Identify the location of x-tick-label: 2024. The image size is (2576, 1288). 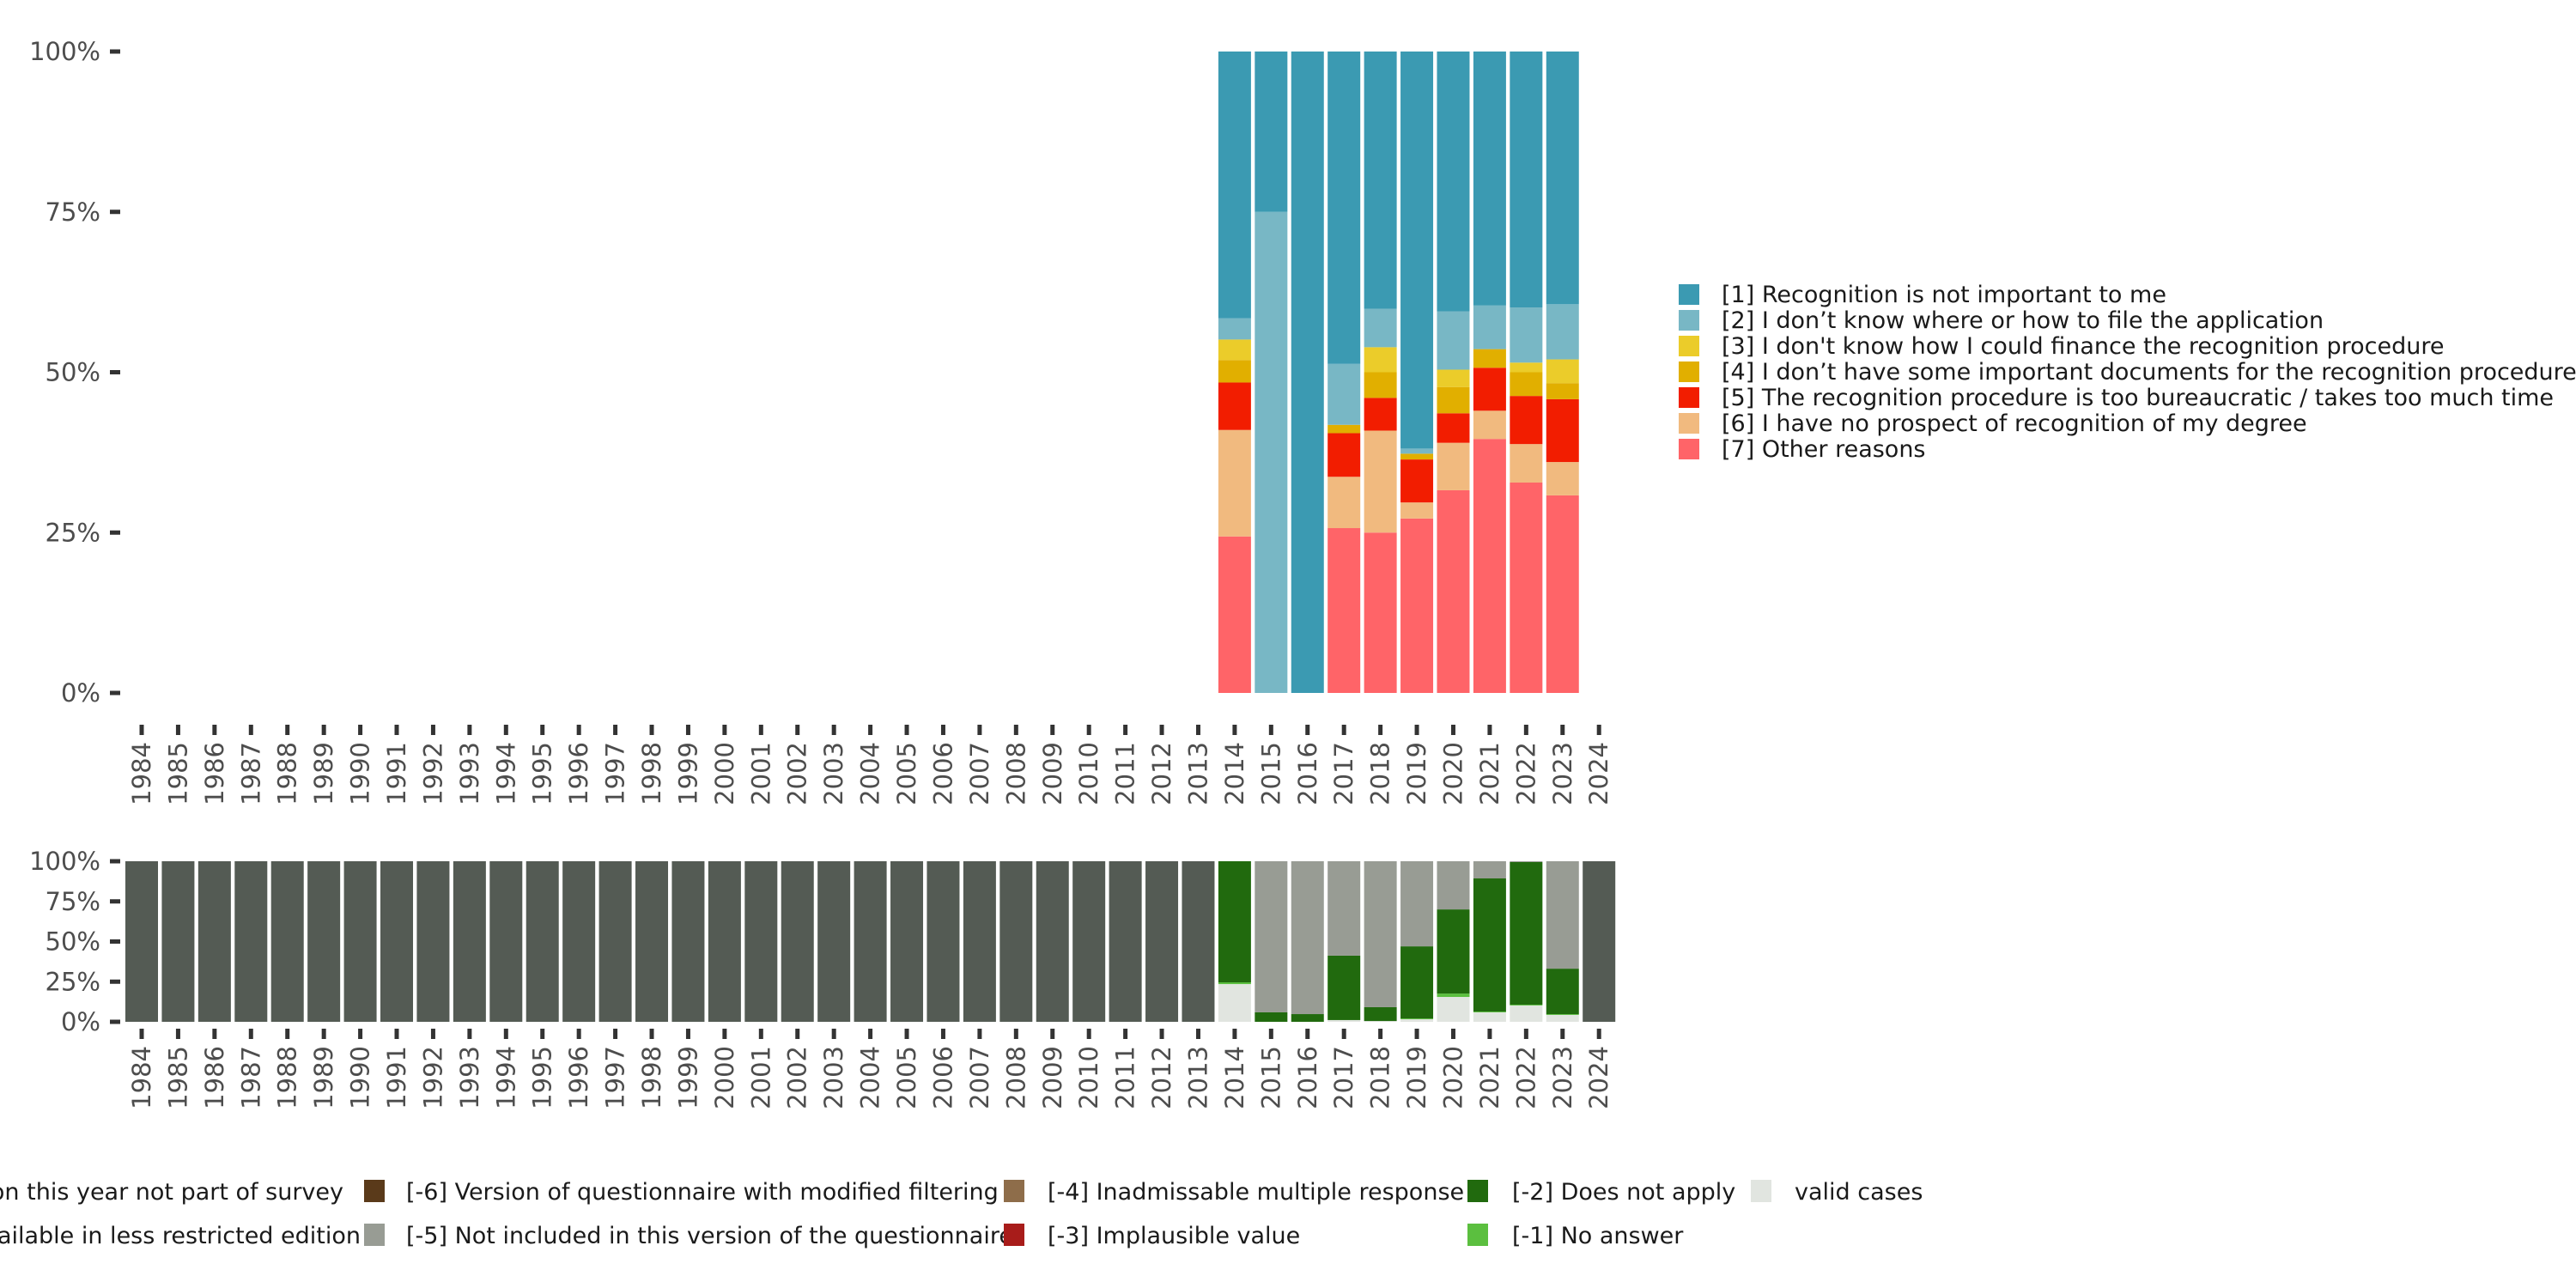
(1598, 1078).